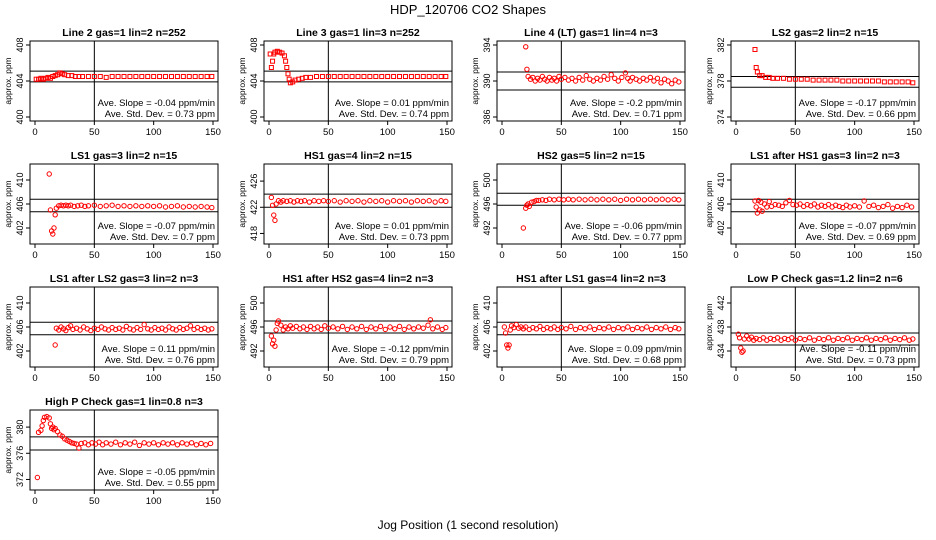  Describe the element at coordinates (857, 349) in the screenshot. I see `slope-annotation: Ave. Slope = -0.11 ppm/min` at that location.